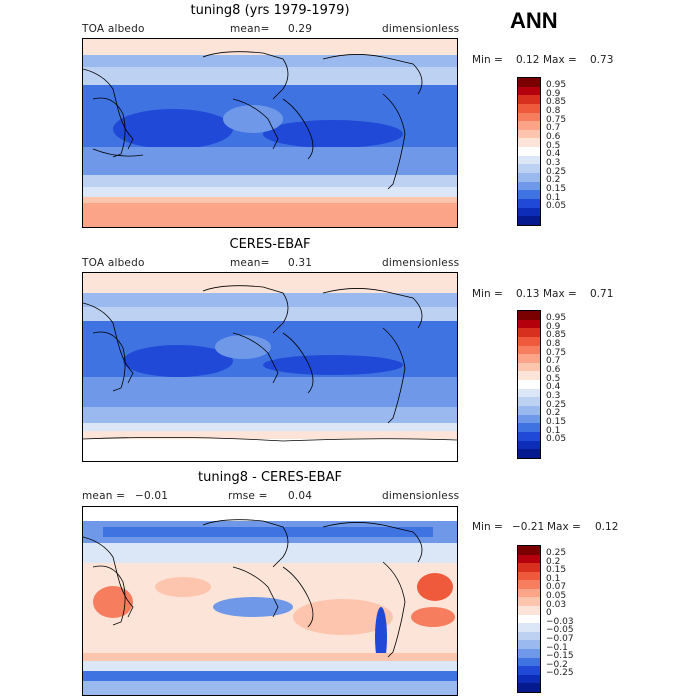 This screenshot has height=700, width=700. I want to click on panel-3-units: dimensionless, so click(421, 496).